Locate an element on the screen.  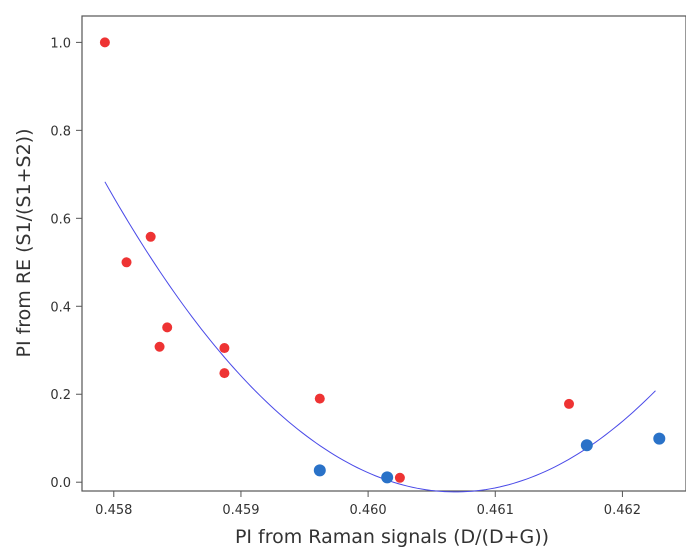
y-tick-label: 1.0 is located at coordinates (60, 43).